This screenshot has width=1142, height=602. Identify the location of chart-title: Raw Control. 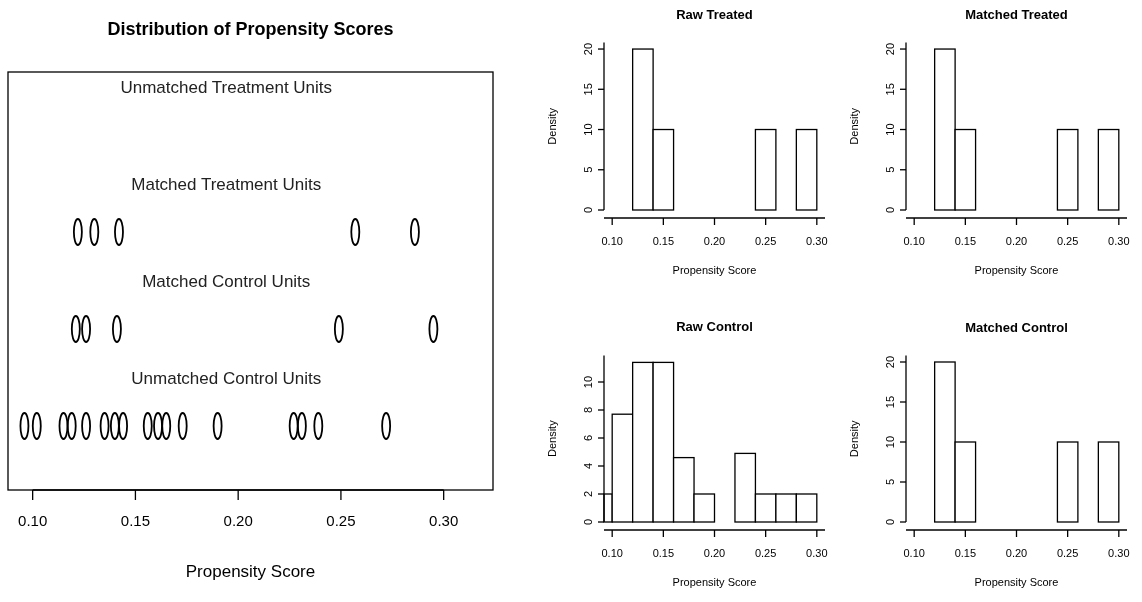
(714, 327).